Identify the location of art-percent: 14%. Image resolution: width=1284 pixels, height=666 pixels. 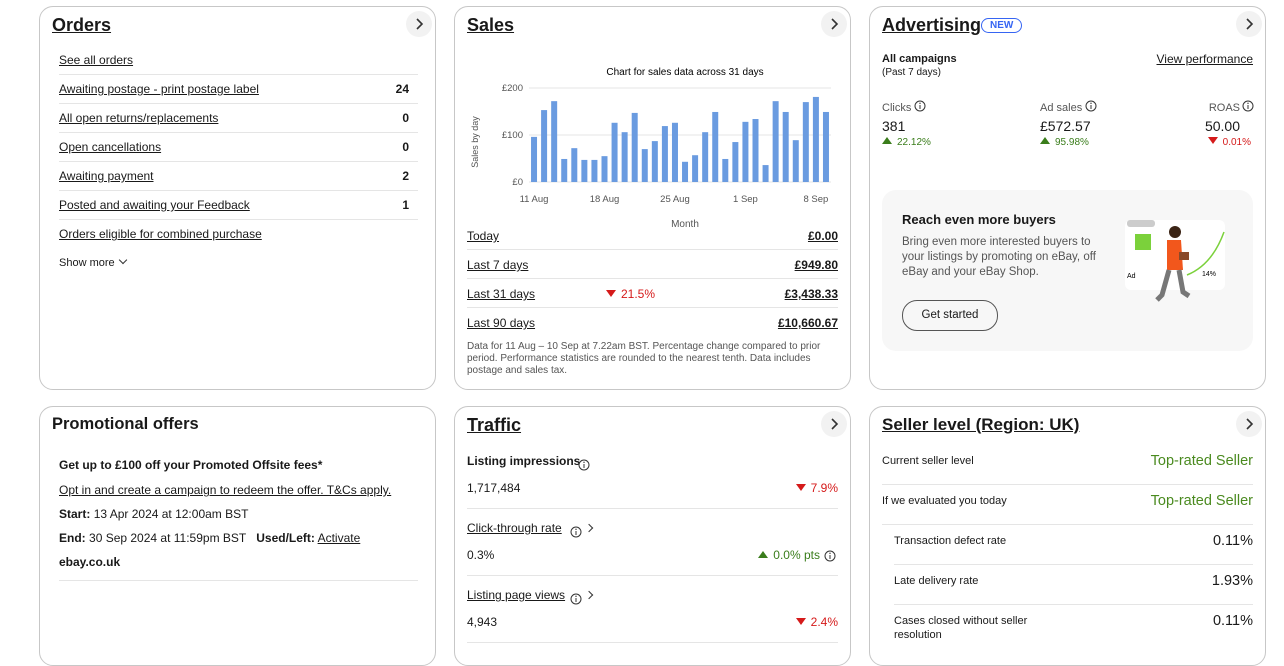
(1209, 274).